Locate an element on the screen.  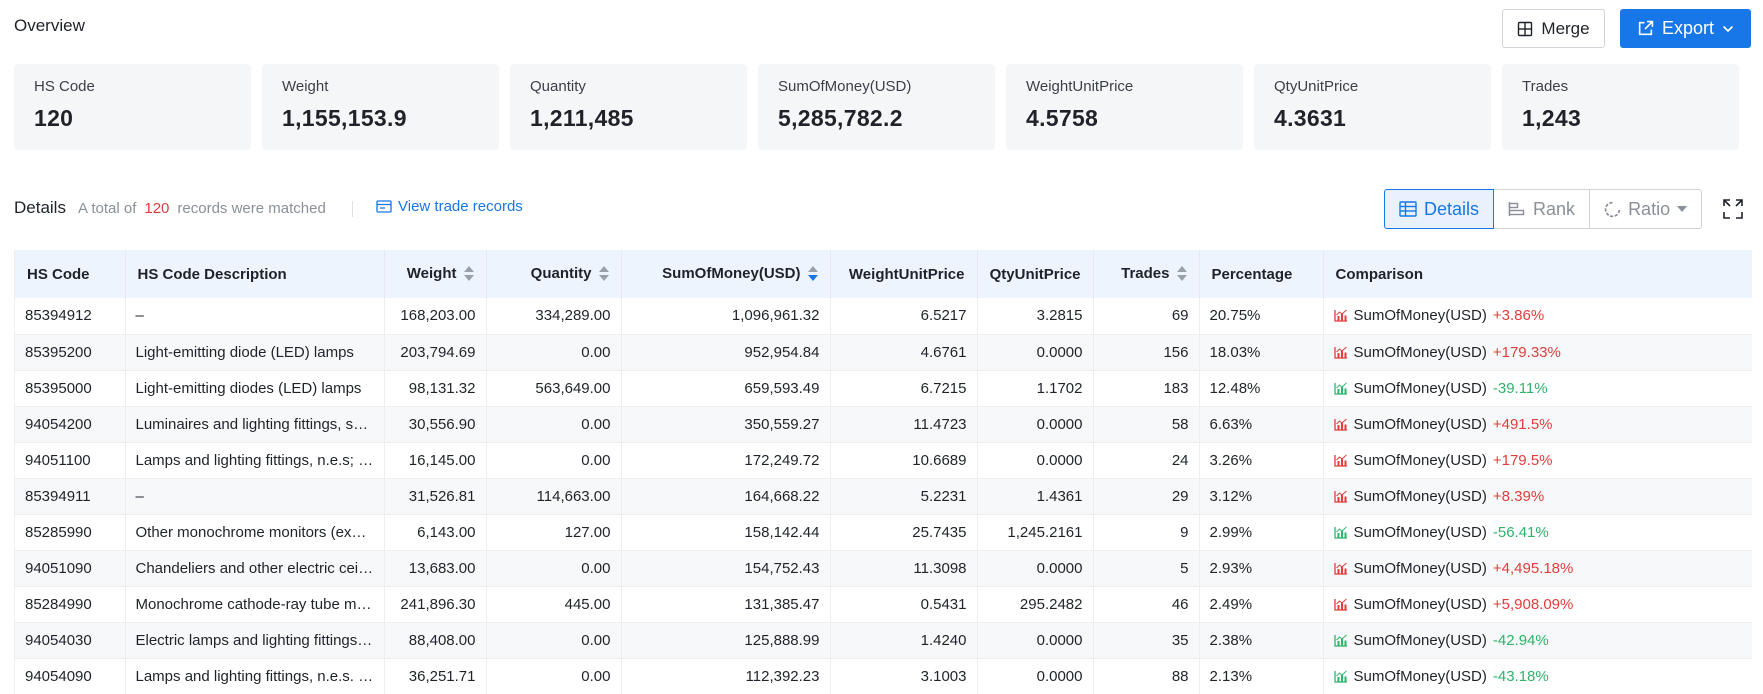
merge-button: Merge is located at coordinates (1553, 28).